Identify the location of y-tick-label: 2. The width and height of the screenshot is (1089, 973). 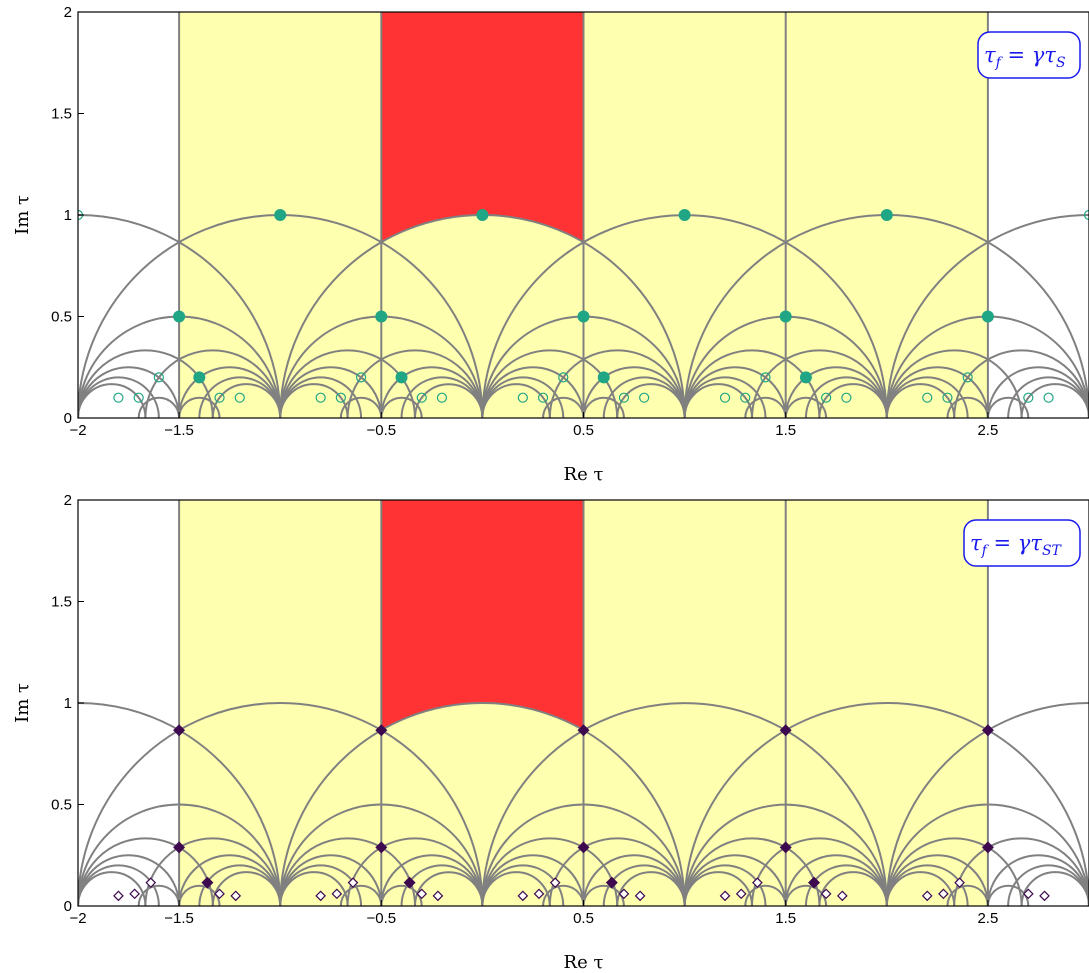
(68, 12).